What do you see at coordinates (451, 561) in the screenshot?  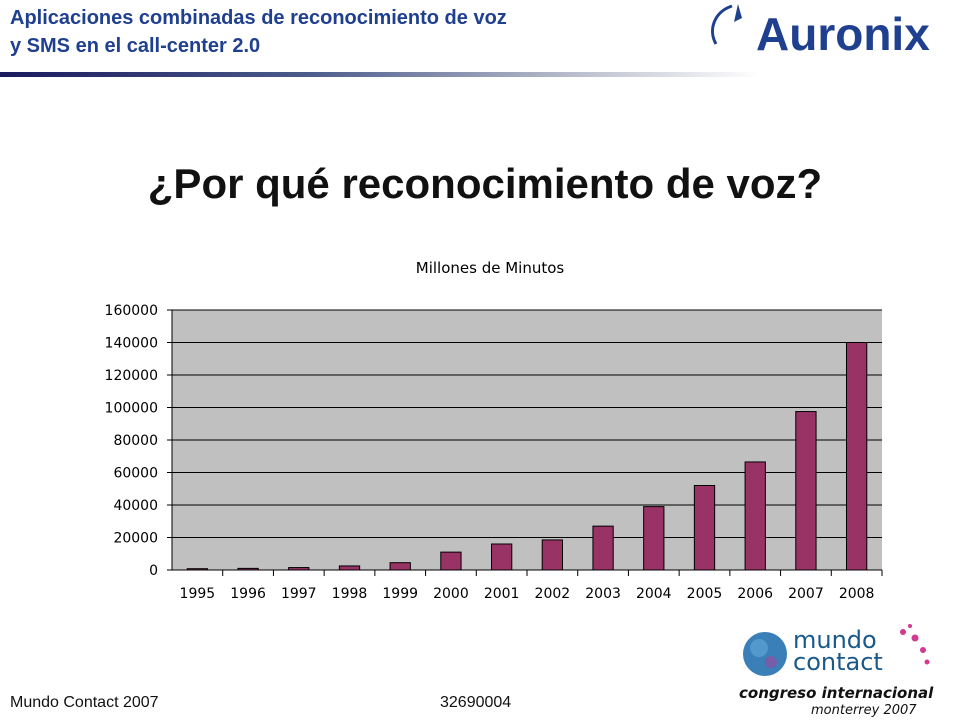 I see `bar-2000` at bounding box center [451, 561].